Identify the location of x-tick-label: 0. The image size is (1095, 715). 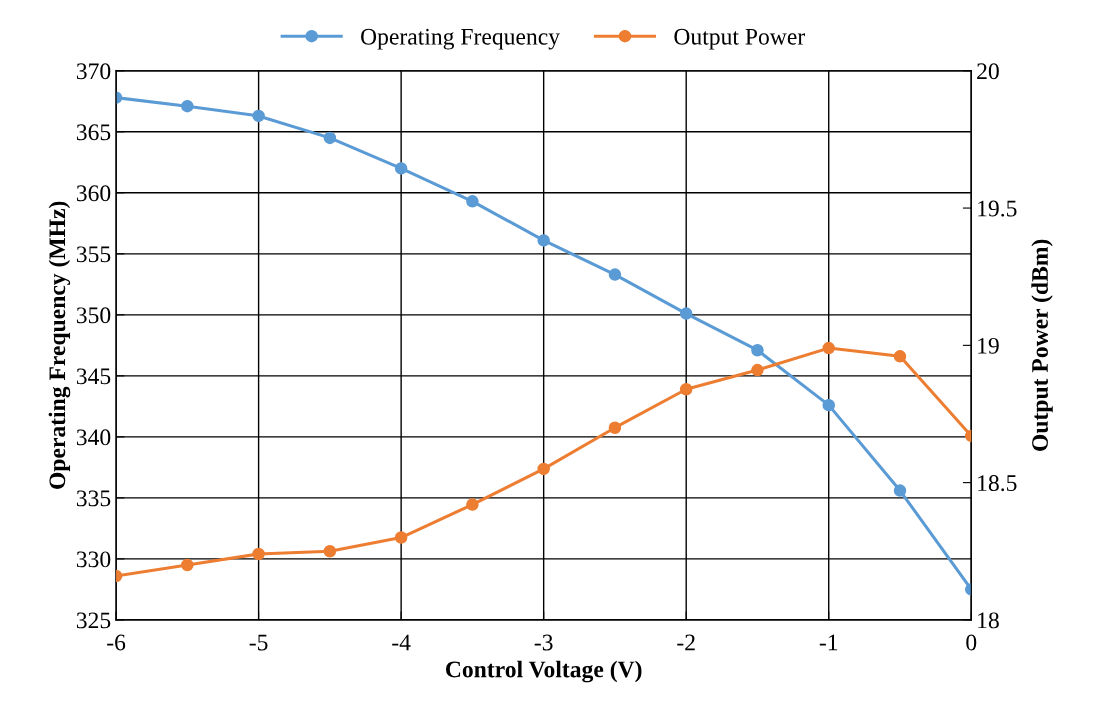
(971, 642).